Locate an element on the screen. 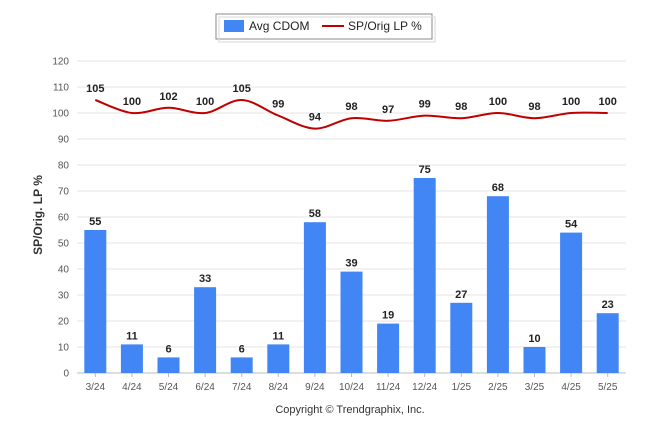 The image size is (646, 434). legend-label-sp-orig-lp: SP/Orig LP % is located at coordinates (385, 26).